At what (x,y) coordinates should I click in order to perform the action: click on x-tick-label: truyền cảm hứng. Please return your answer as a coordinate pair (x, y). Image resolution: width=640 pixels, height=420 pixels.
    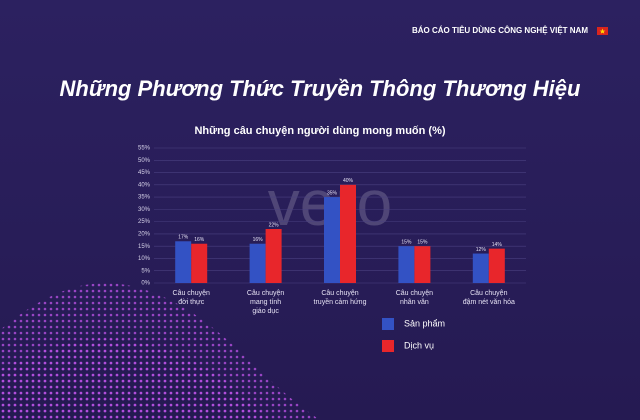
    Looking at the image, I should click on (340, 301).